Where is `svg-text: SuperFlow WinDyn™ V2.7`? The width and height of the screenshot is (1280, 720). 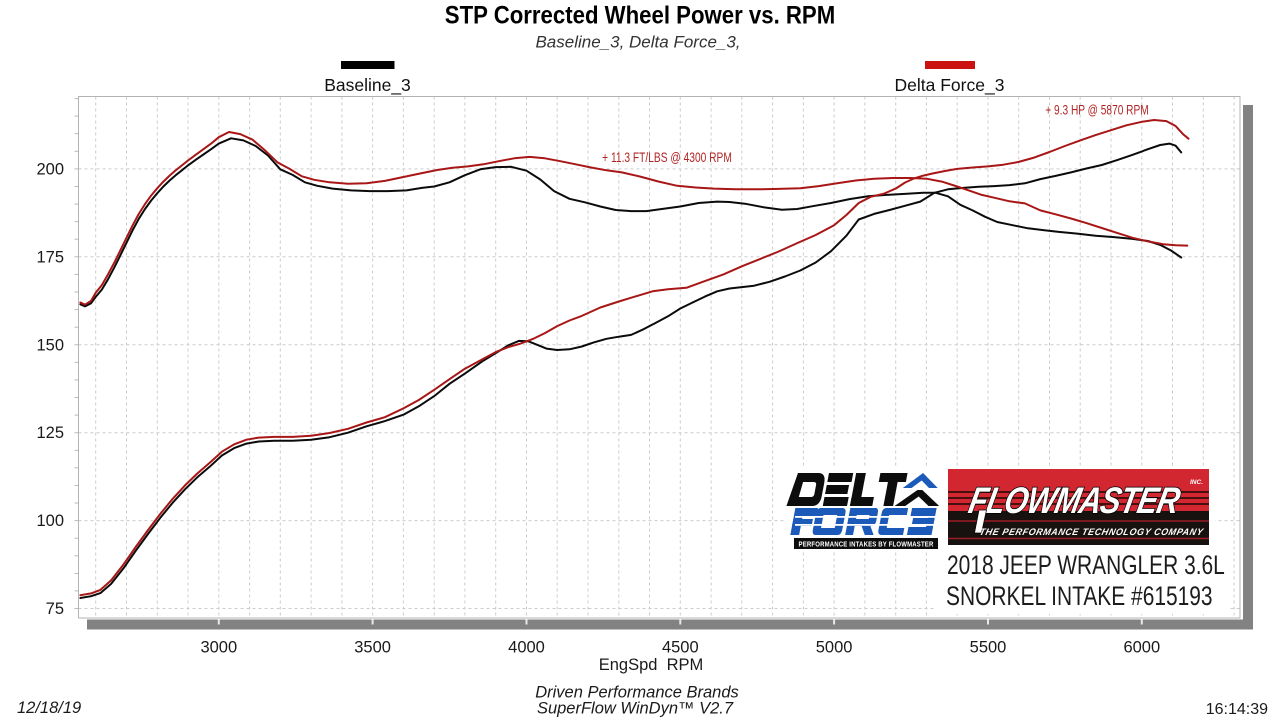 svg-text: SuperFlow WinDyn™ V2.7 is located at coordinates (635, 709).